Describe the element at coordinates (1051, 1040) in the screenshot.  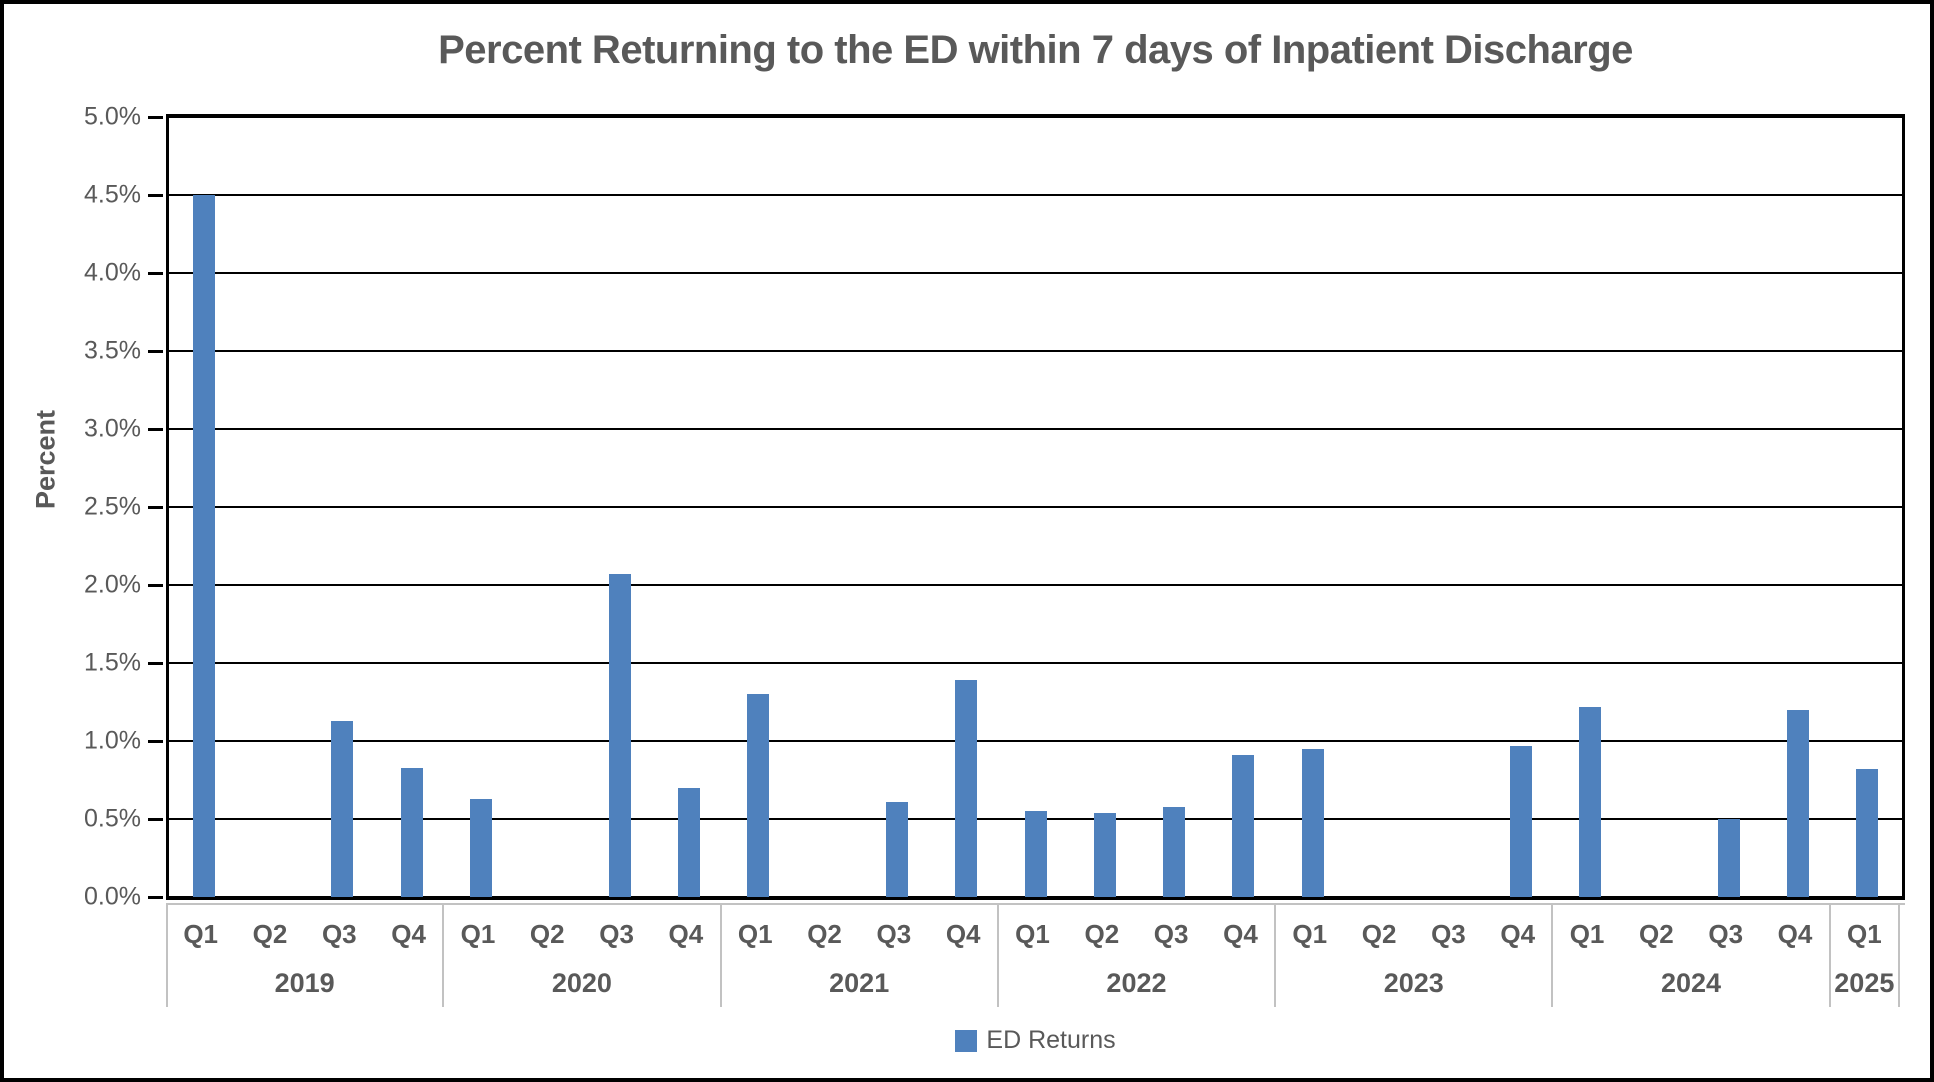
I see `legend-label: ED Returns` at that location.